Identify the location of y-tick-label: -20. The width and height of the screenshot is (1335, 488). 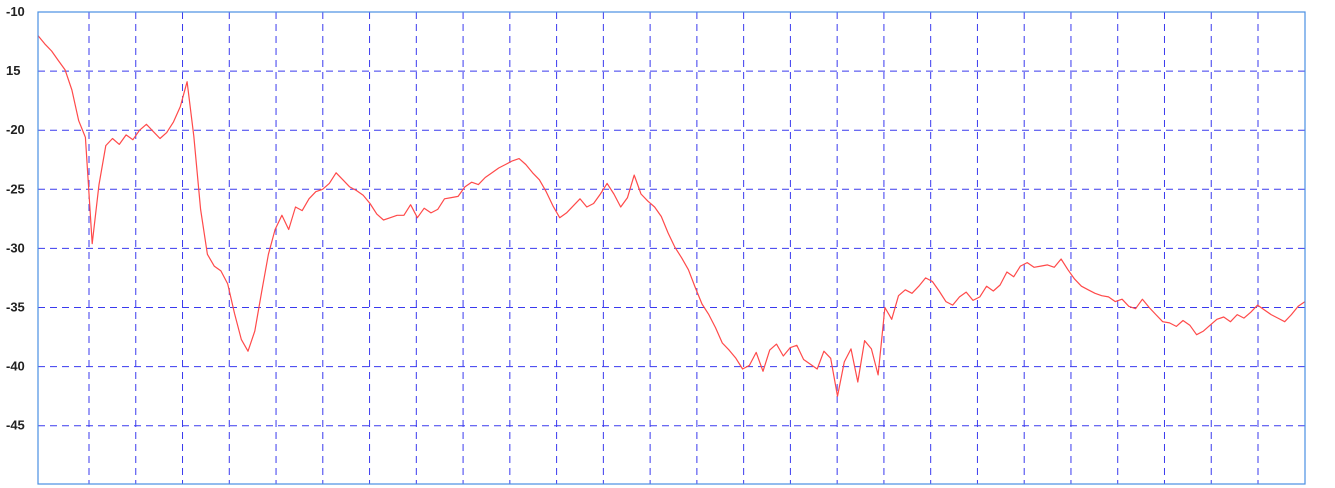
(15, 129).